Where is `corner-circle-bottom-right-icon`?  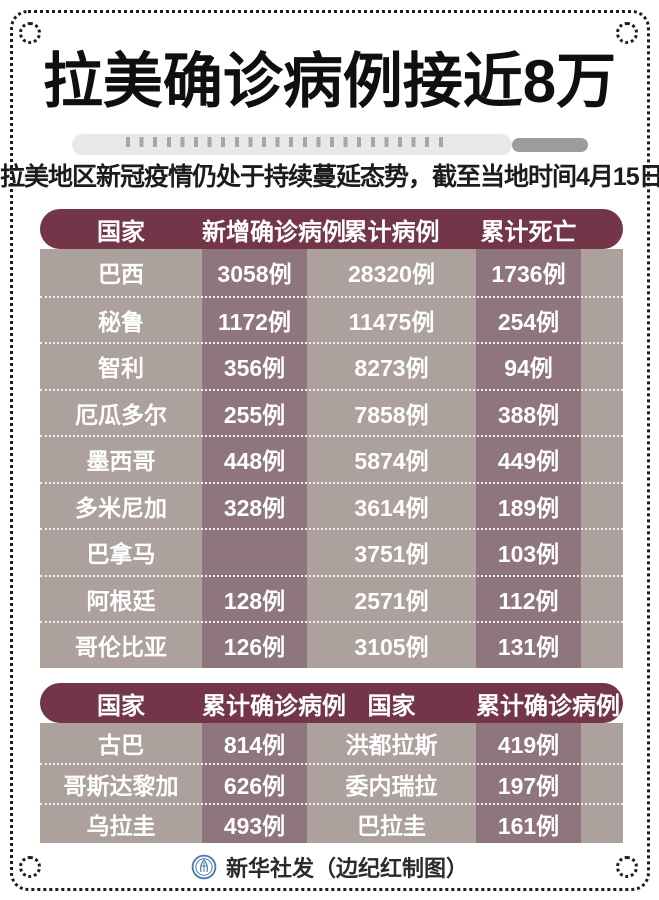 corner-circle-bottom-right-icon is located at coordinates (627, 867).